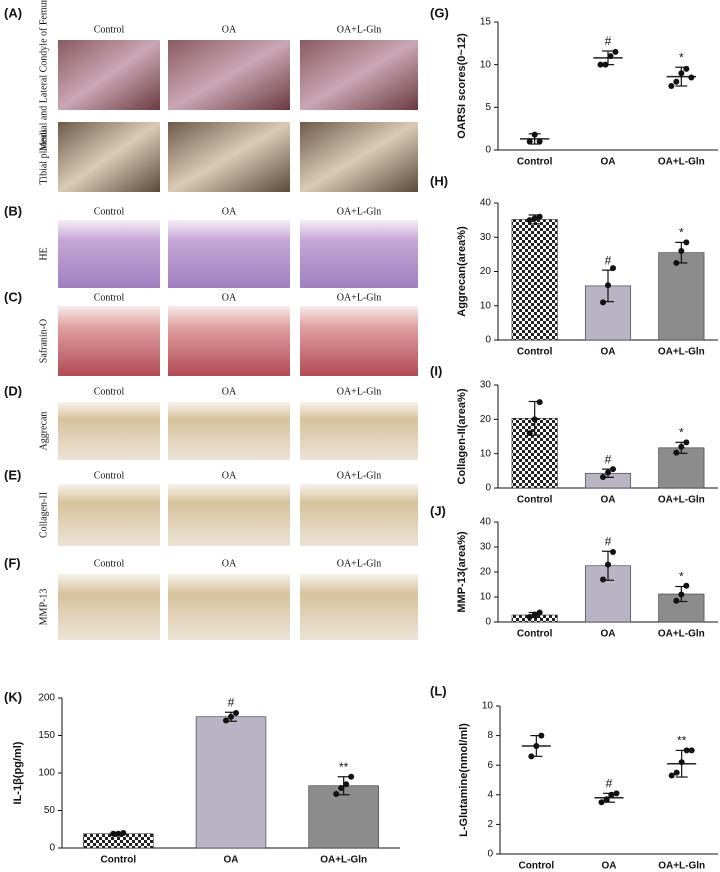 Image resolution: width=720 pixels, height=872 pixels. What do you see at coordinates (439, 180) in the screenshot?
I see `panel-label: (H)` at bounding box center [439, 180].